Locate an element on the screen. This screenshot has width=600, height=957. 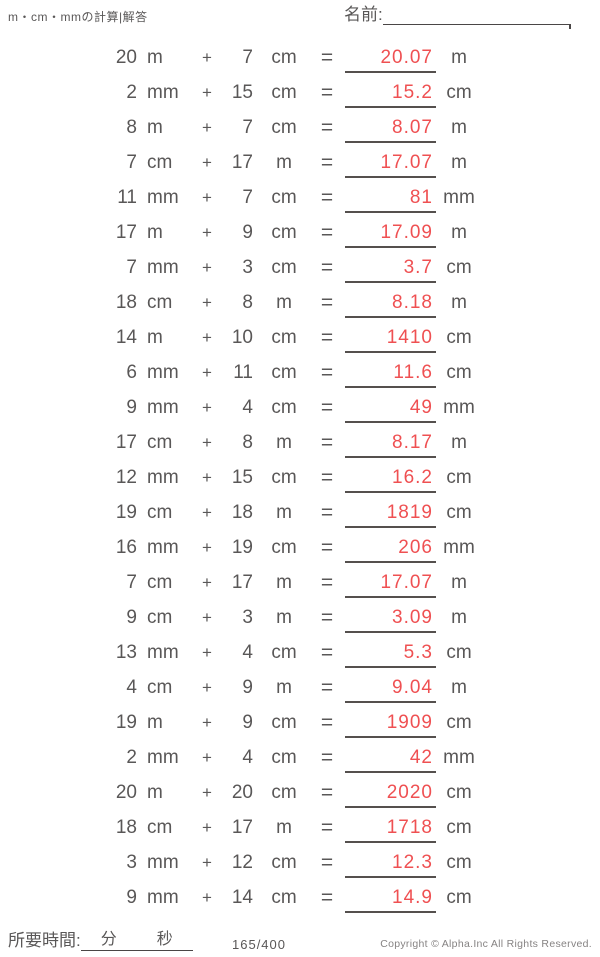
first-value: 16 is located at coordinates (126, 547).